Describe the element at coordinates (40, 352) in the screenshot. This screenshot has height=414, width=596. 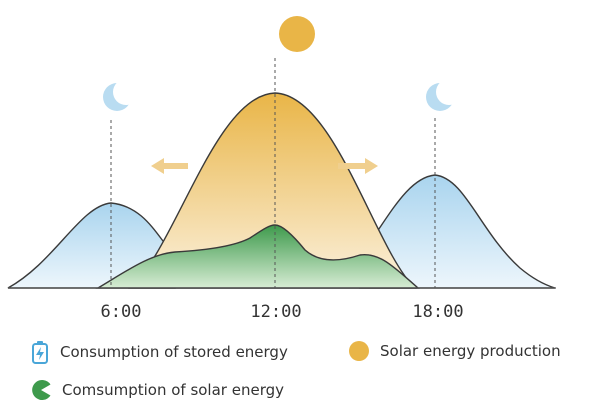
I see `battery-icon` at that location.